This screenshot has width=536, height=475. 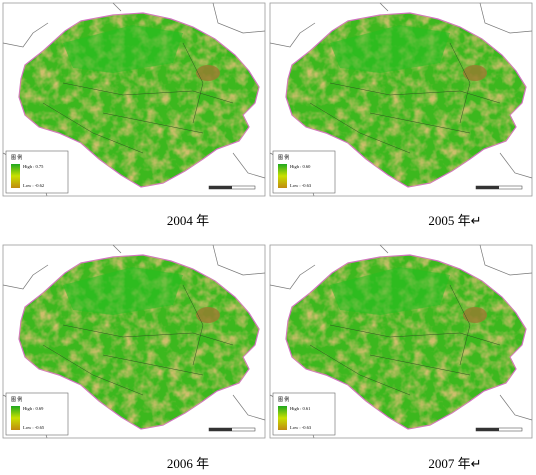 What do you see at coordinates (33, 408) in the screenshot?
I see `legend-high: High : 0.69` at bounding box center [33, 408].